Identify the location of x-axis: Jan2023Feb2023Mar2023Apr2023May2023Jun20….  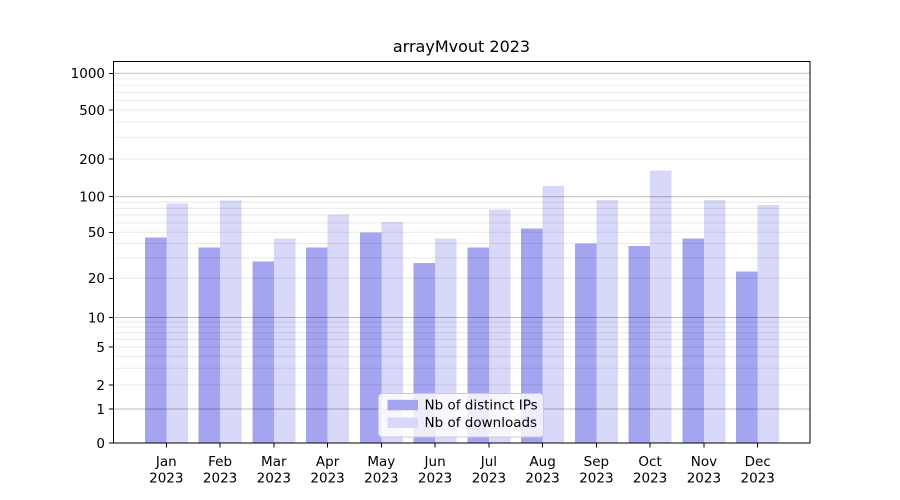
(462, 465).